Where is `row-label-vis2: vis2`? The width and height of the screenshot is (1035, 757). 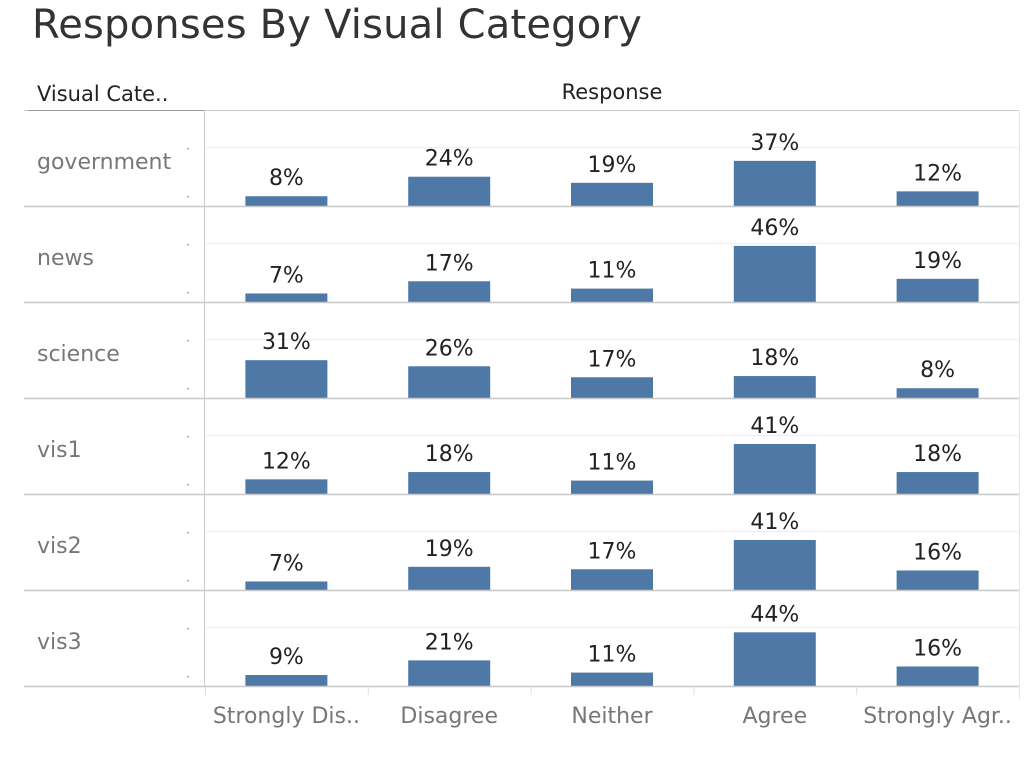
row-label-vis2: vis2 is located at coordinates (59, 546).